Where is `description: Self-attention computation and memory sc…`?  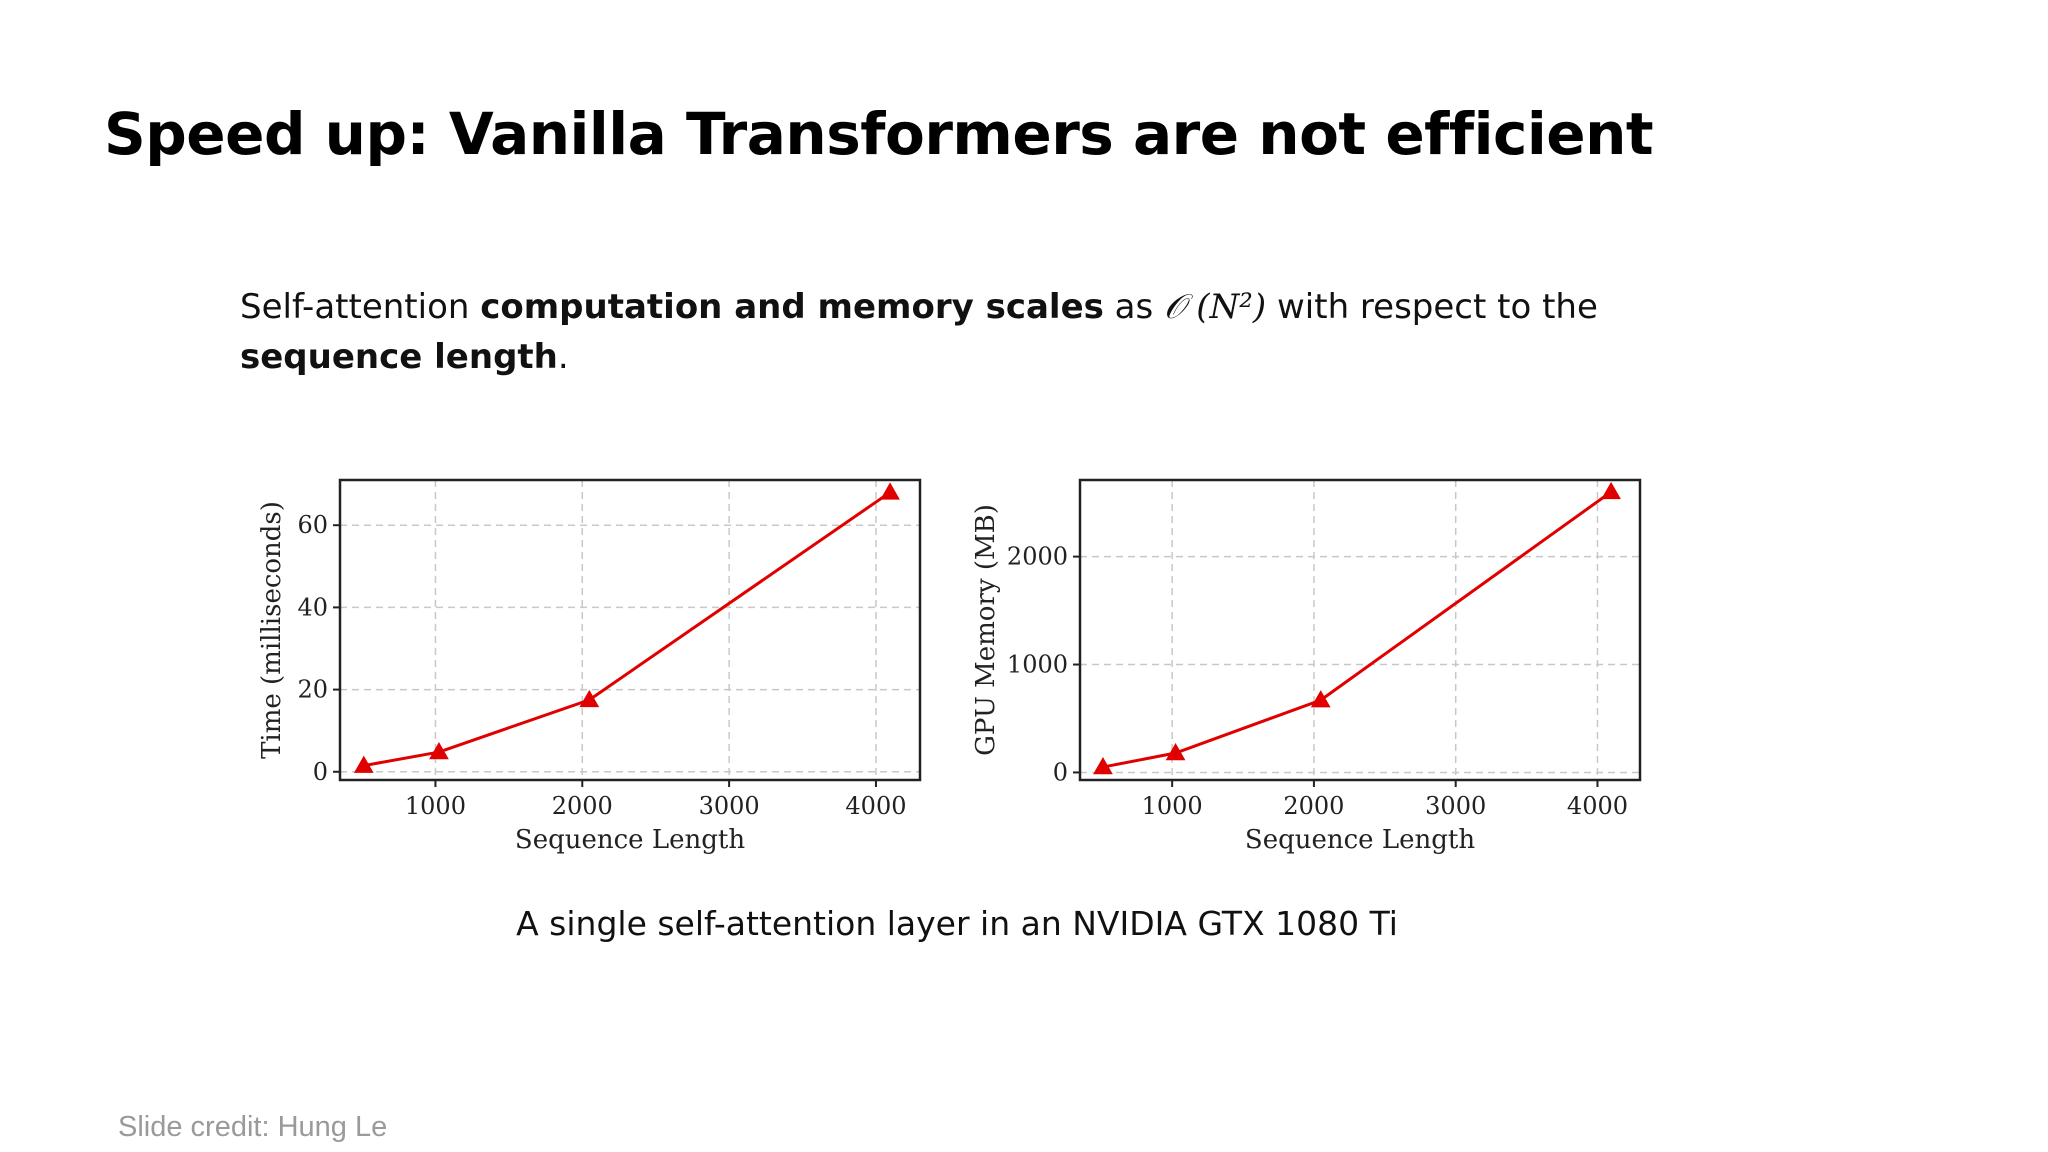 description: Self-attention computation and memory sc… is located at coordinates (940, 332).